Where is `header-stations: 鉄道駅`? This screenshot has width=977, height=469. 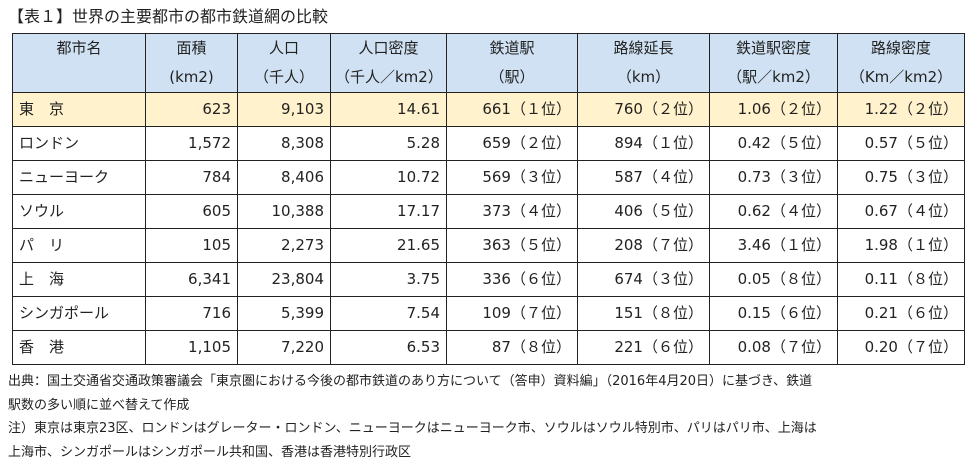 header-stations: 鉄道駅 is located at coordinates (512, 48).